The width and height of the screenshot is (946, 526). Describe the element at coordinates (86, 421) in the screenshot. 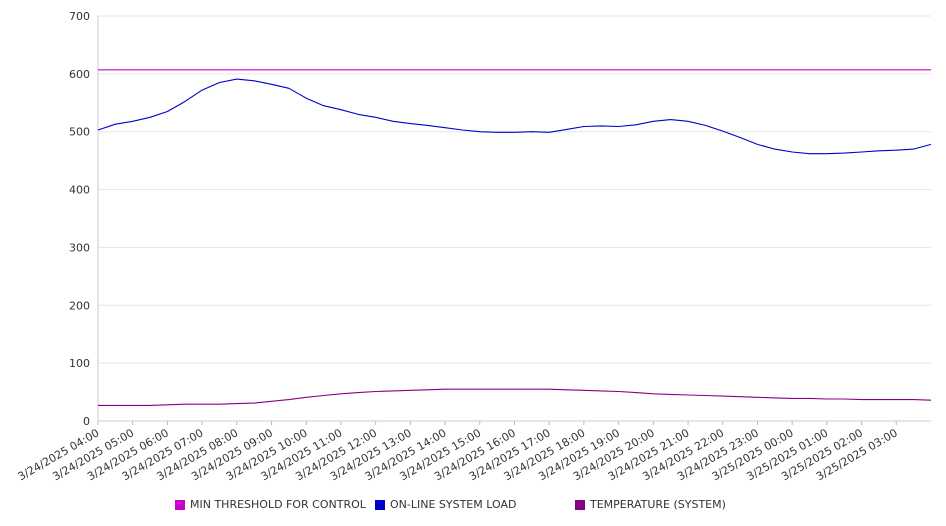

I see `y-tick-label: 0` at that location.